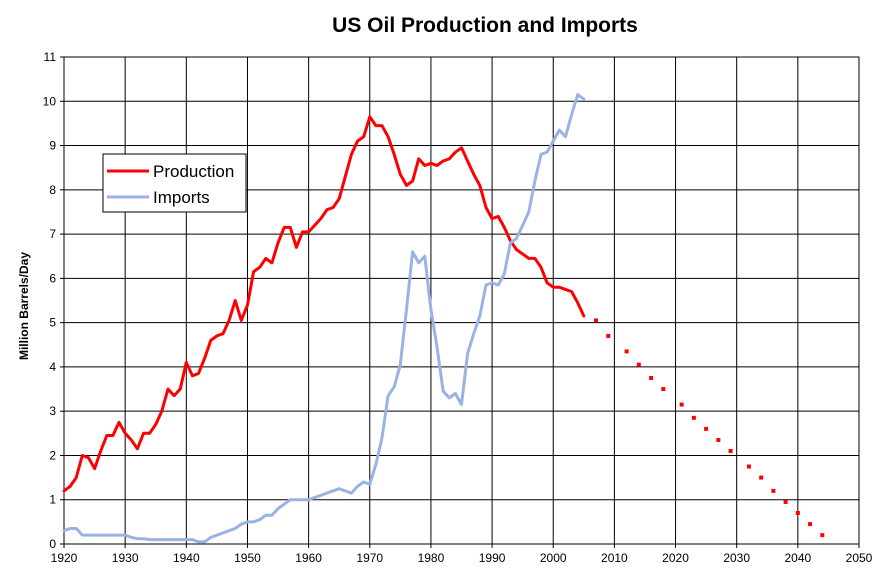 The height and width of the screenshot is (583, 890). I want to click on y-tick-label: 1, so click(52, 500).